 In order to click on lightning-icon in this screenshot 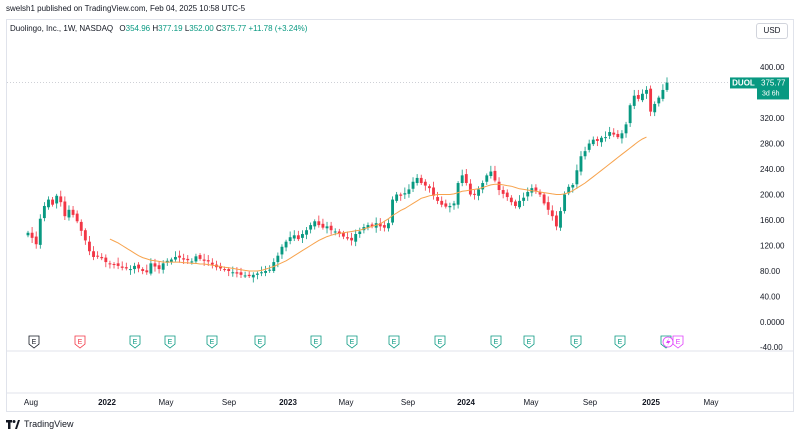, I will do `click(668, 342)`.